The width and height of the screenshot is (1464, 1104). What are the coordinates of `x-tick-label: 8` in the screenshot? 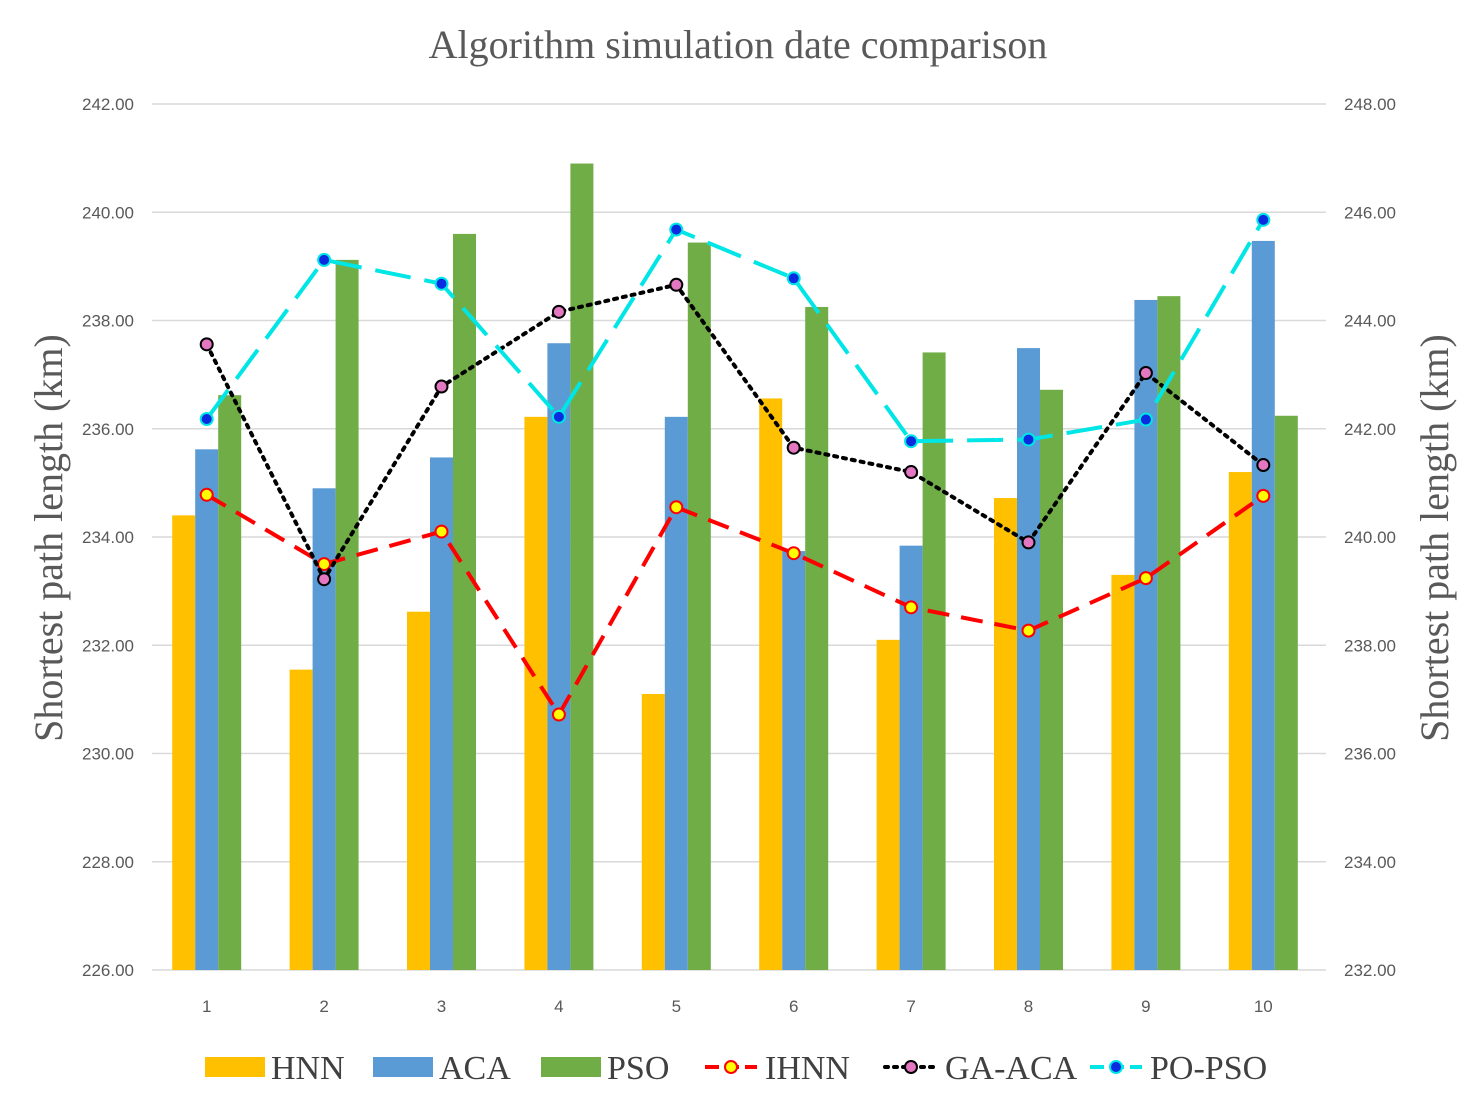 It's located at (1028, 1006).